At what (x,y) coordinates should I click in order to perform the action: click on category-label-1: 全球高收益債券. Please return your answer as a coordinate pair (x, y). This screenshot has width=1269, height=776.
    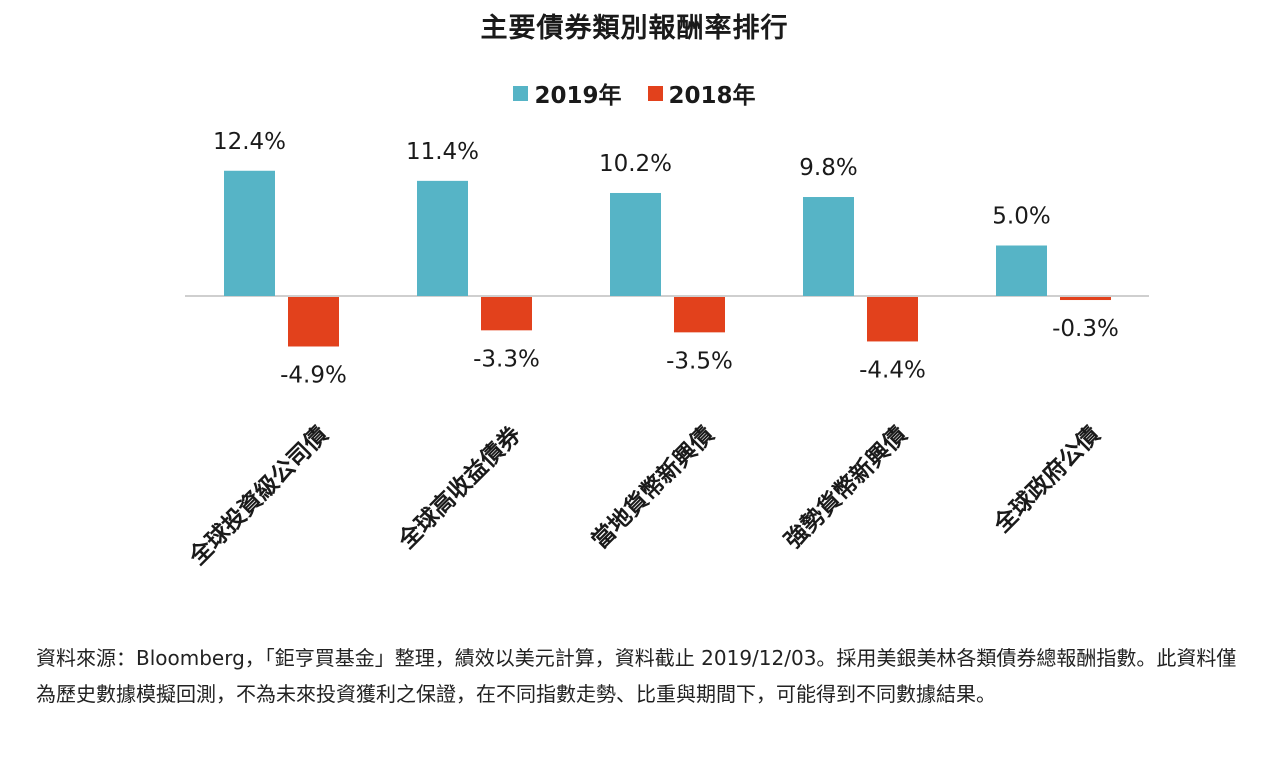
    Looking at the image, I should click on (460, 487).